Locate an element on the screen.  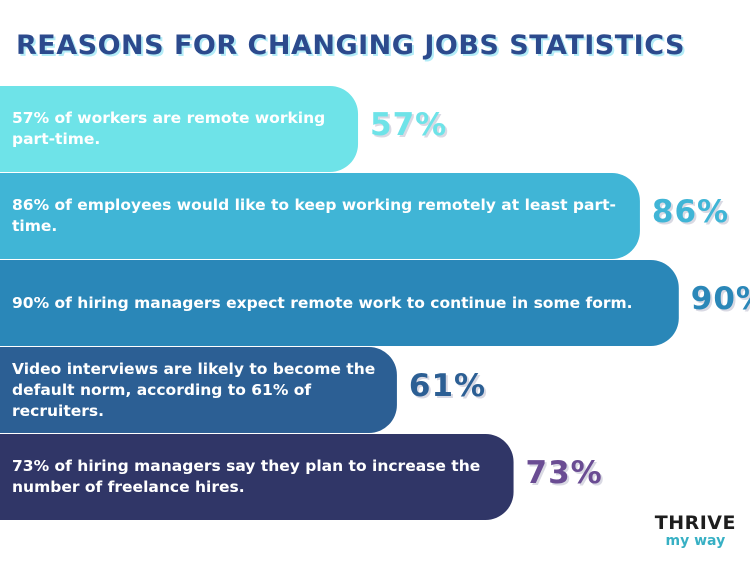
bar-5-value-label: 73% is located at coordinates (564, 473).